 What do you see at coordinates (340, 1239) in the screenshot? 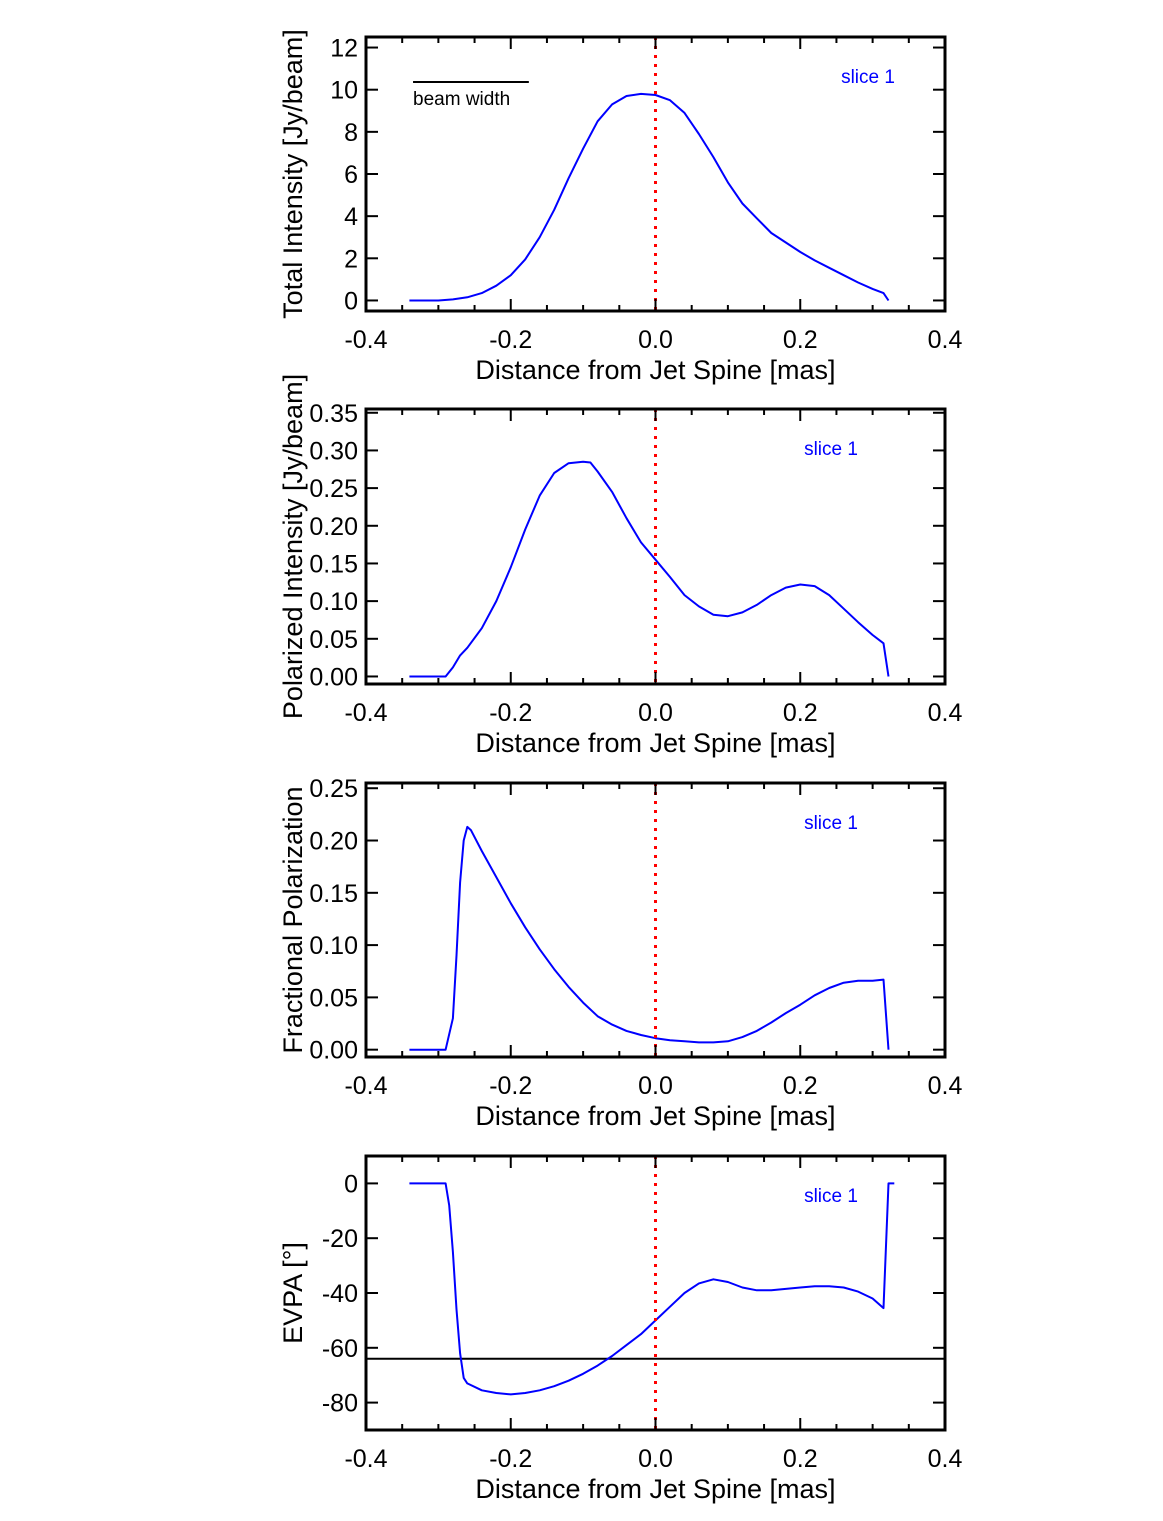
I see `y-tick-label: -20` at bounding box center [340, 1239].